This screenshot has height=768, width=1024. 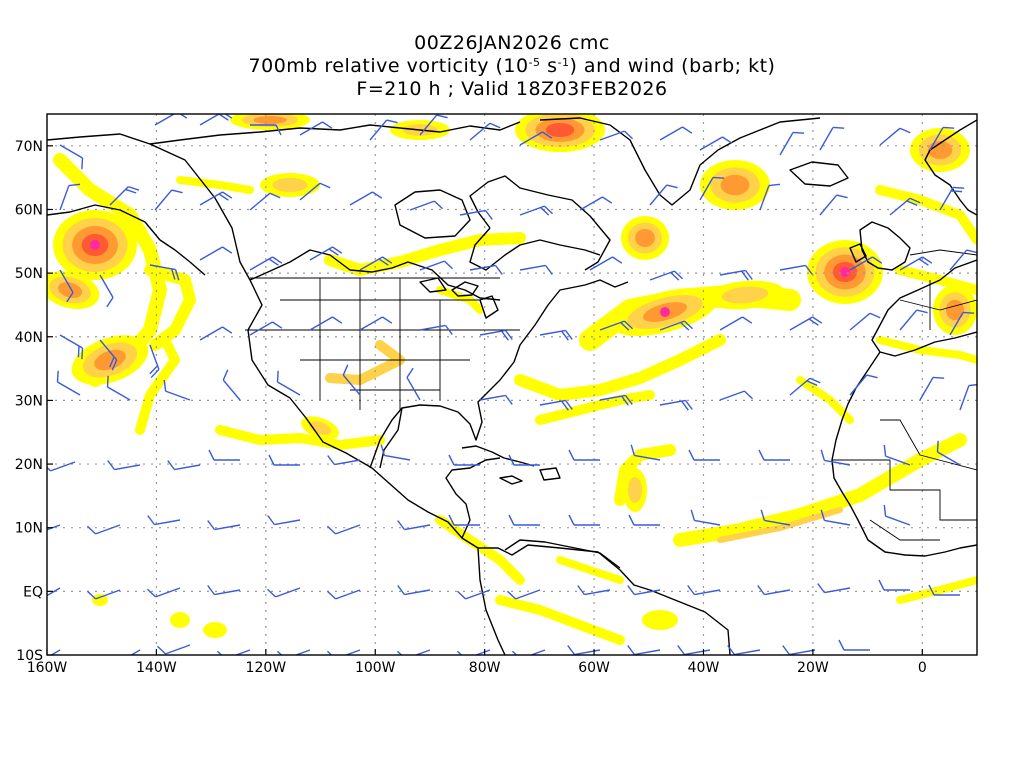 I want to click on longitude-label: 120W, so click(x=266, y=668).